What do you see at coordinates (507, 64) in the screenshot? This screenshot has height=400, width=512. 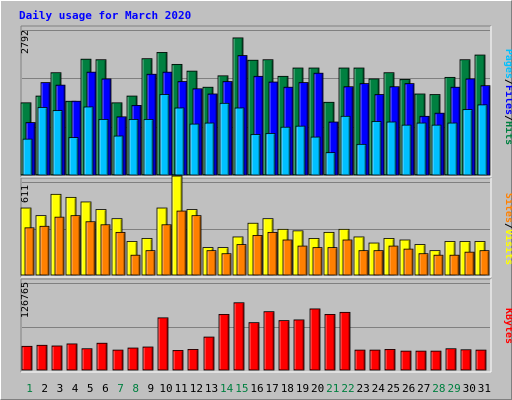 I see `y-label-pages: Pages` at bounding box center [507, 64].